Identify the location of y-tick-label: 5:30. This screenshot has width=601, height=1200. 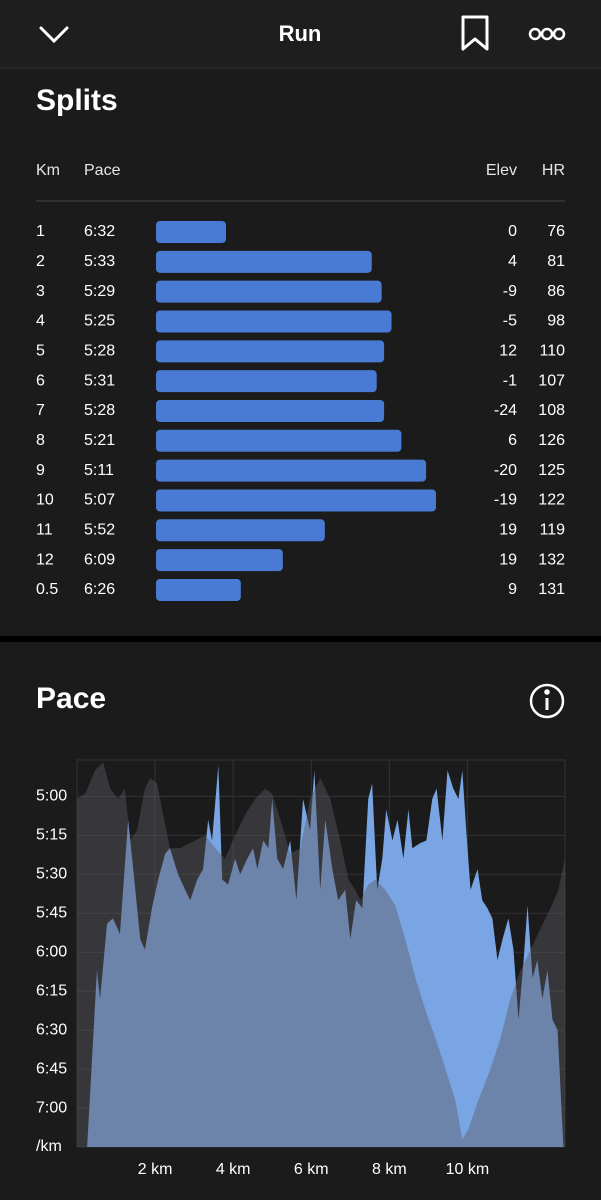
(51, 874).